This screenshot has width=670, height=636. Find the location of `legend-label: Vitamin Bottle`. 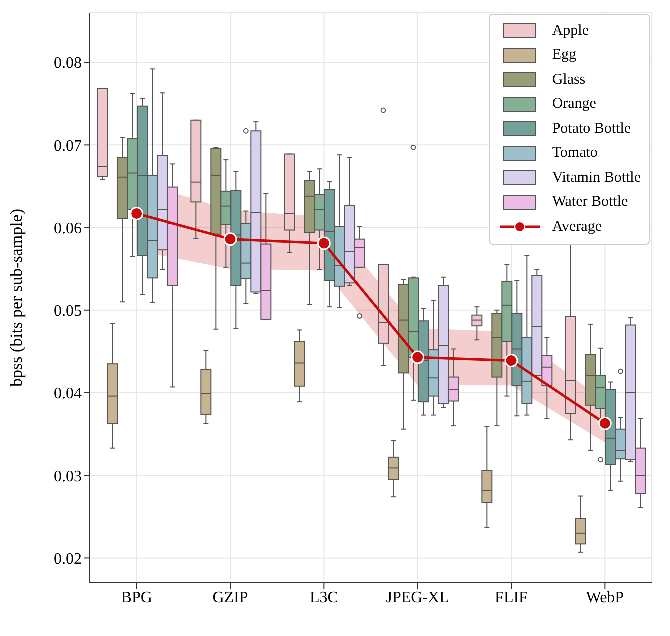

legend-label: Vitamin Bottle is located at coordinates (596, 178).